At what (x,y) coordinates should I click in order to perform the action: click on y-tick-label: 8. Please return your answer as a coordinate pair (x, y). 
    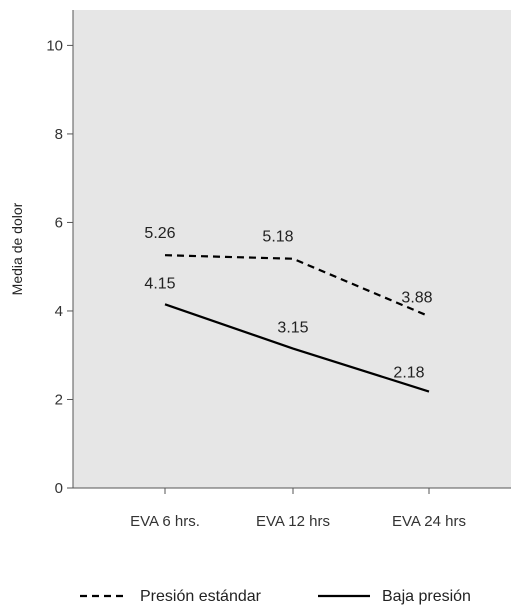
    Looking at the image, I should click on (59, 134).